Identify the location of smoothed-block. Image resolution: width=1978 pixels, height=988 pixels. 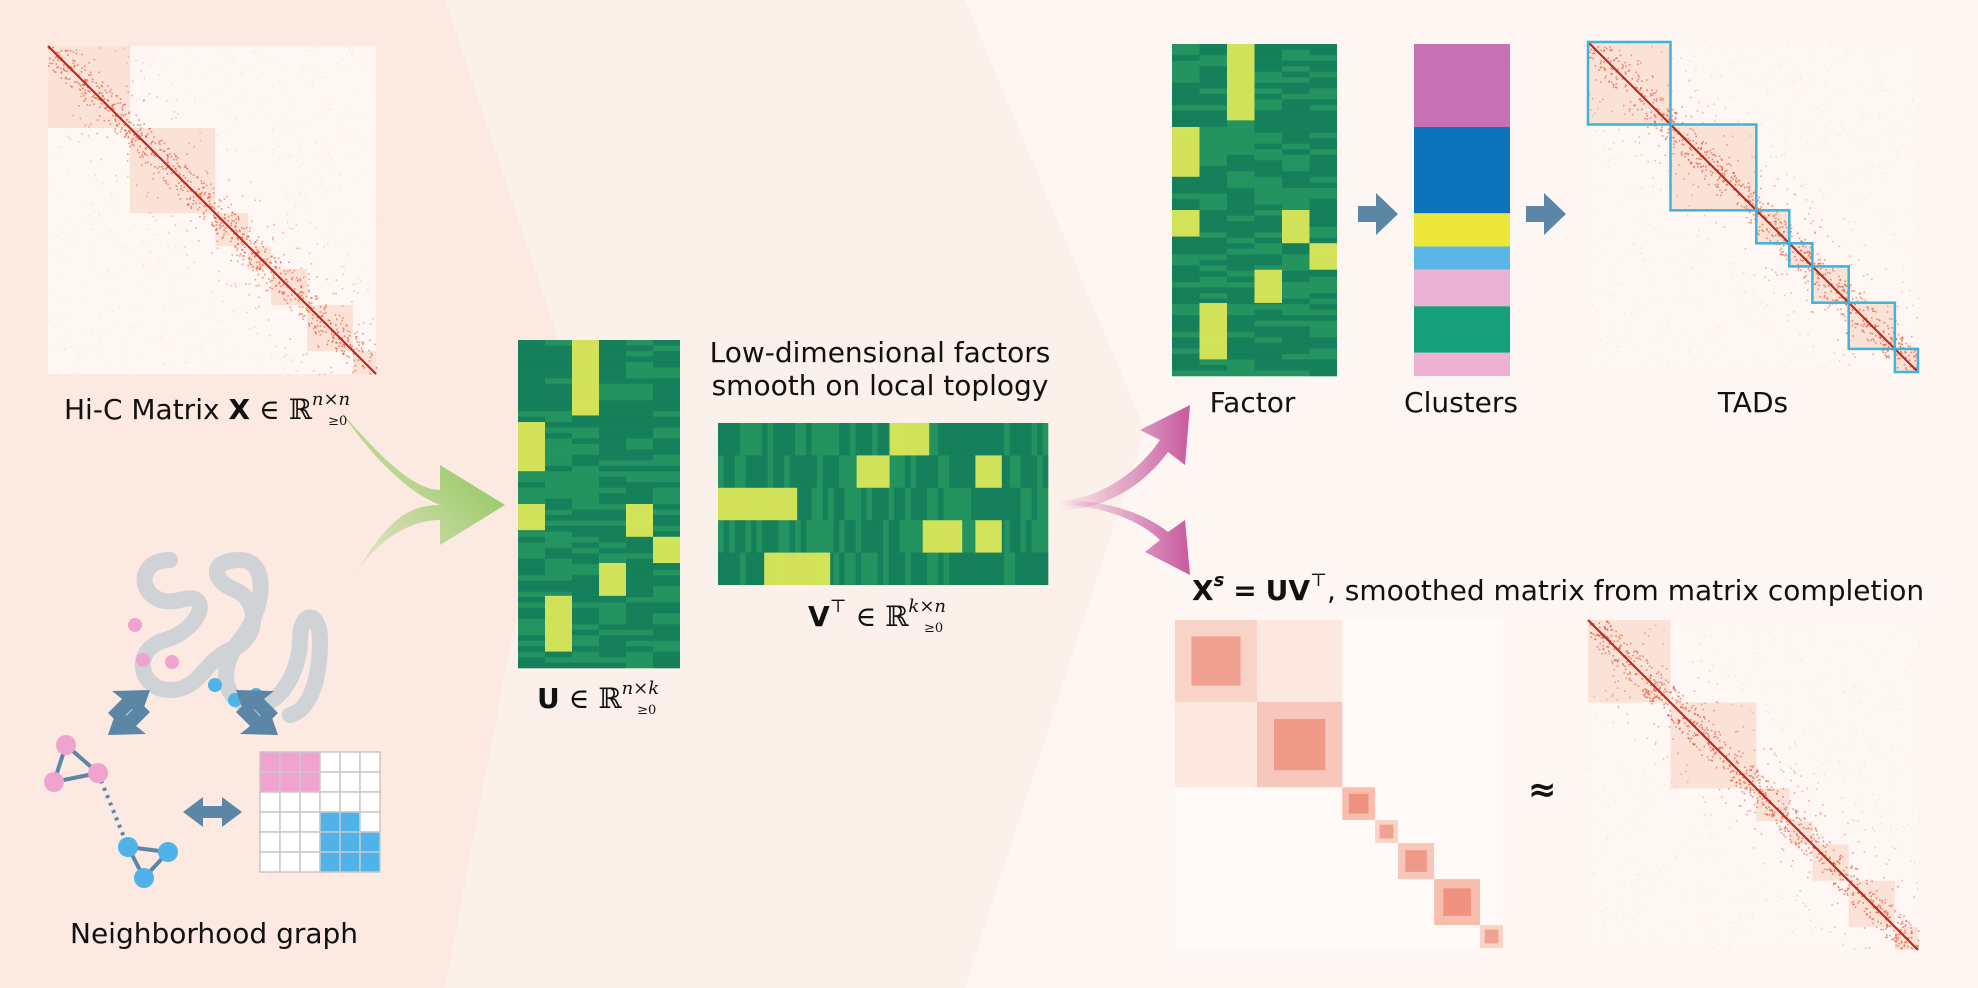
(1457, 902).